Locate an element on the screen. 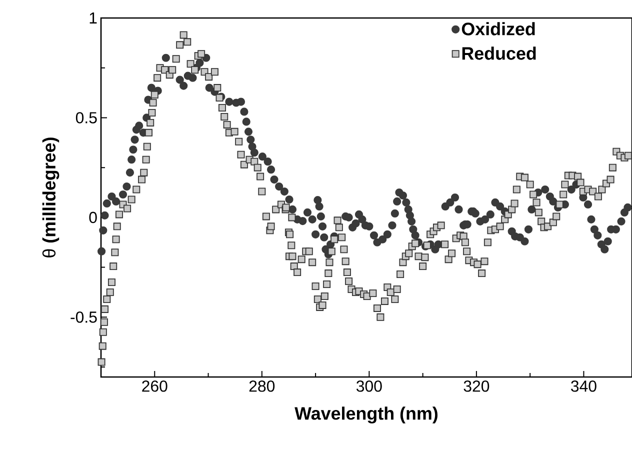 The width and height of the screenshot is (632, 460). y-axis-title: θ (millidegree) is located at coordinates (51, 198).